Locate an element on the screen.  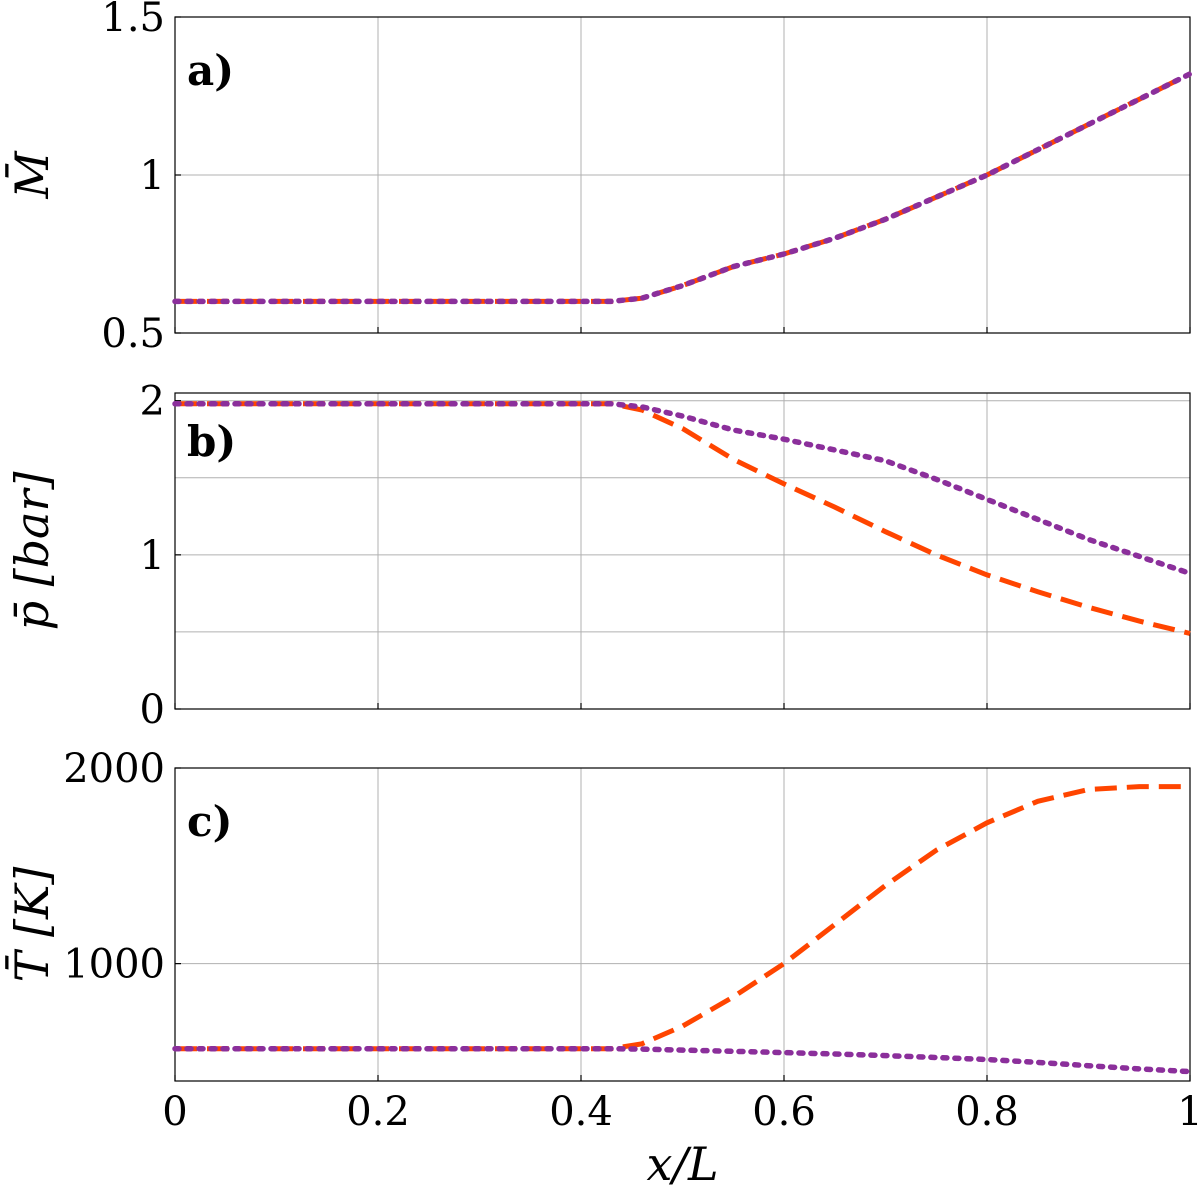
x-axis-label: x/L is located at coordinates (683, 1164).